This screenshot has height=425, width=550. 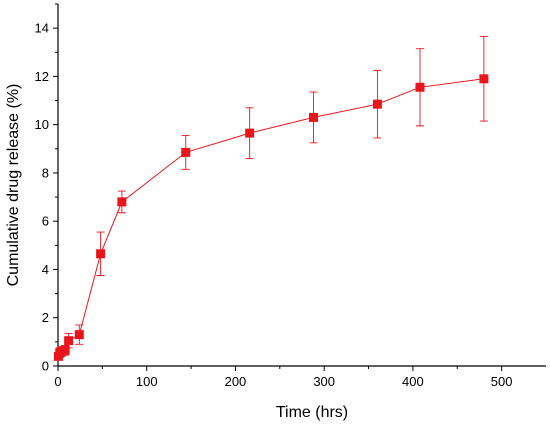 I want to click on y-tick-label: 6, so click(x=45, y=221).